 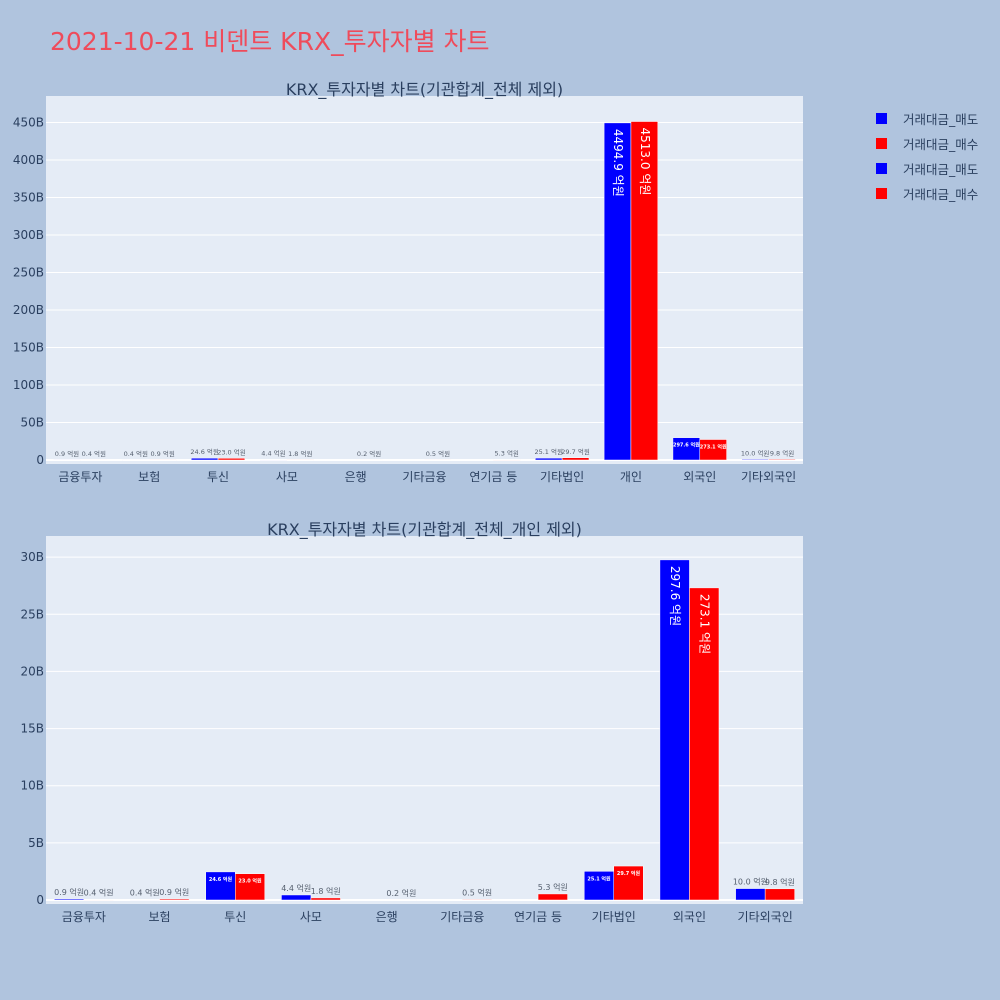 What do you see at coordinates (755, 452) in the screenshot?
I see `data-label: 10.0 억원` at bounding box center [755, 452].